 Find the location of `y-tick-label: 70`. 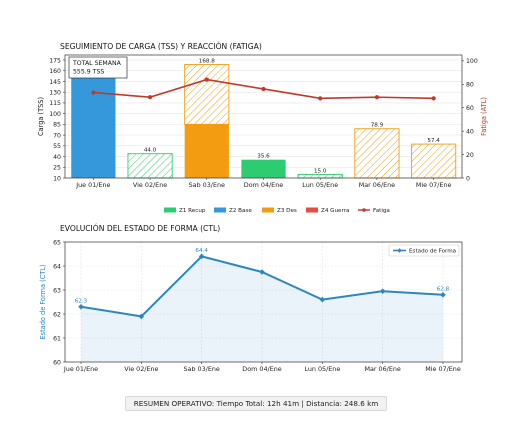

y-tick-label: 70 is located at coordinates (57, 135).